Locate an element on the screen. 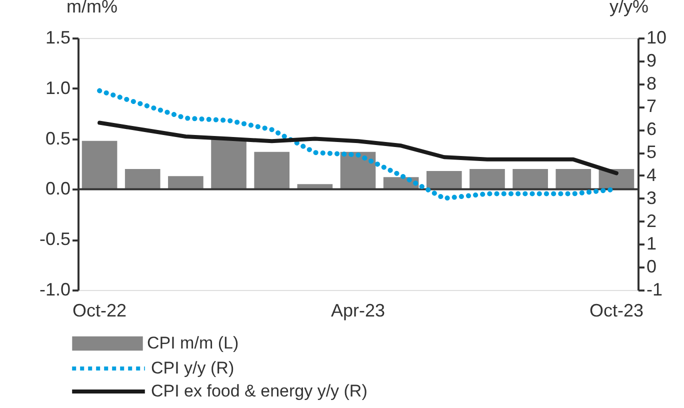 The width and height of the screenshot is (684, 408). y2-tick-label: 6 is located at coordinates (651, 129).